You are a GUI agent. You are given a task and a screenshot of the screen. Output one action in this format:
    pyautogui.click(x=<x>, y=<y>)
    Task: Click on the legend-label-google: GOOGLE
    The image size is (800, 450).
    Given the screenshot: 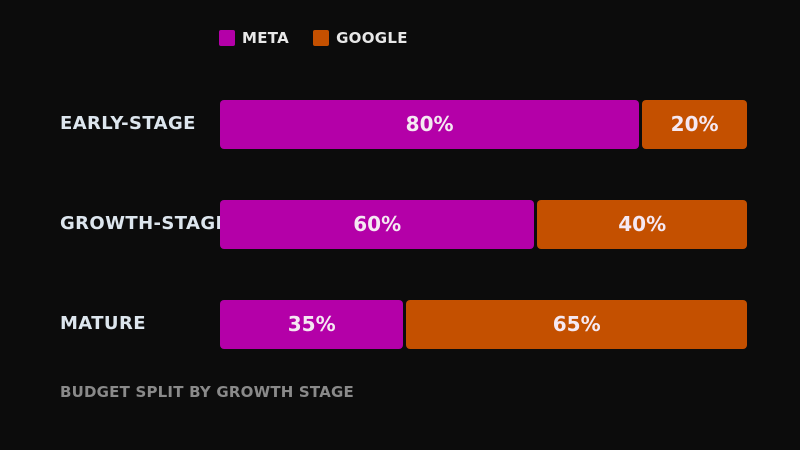 What is the action you would take?
    pyautogui.click(x=372, y=38)
    